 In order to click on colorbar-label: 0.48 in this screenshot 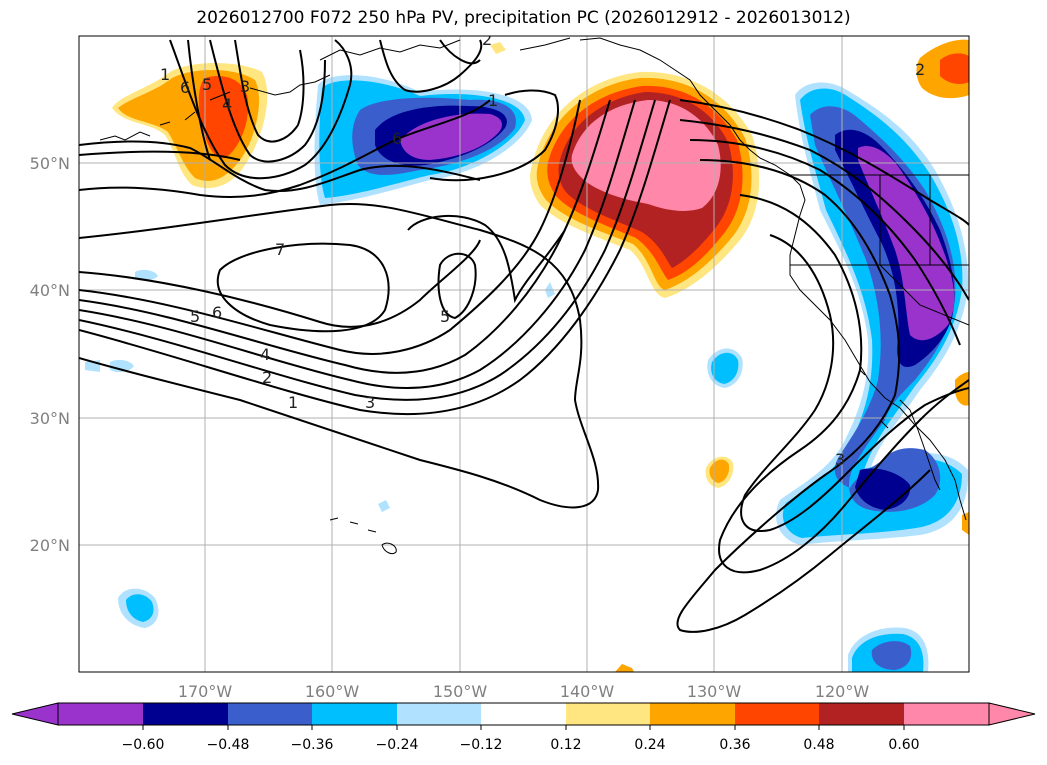, I will do `click(818, 745)`.